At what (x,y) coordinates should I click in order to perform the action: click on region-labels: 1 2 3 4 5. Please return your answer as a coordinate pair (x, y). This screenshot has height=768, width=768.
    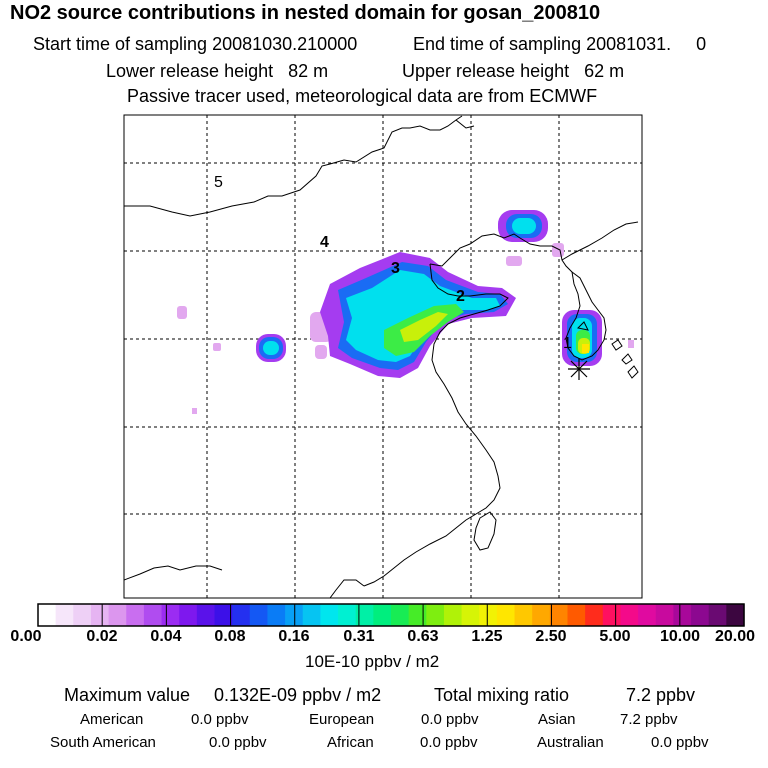
    Looking at the image, I should click on (393, 263).